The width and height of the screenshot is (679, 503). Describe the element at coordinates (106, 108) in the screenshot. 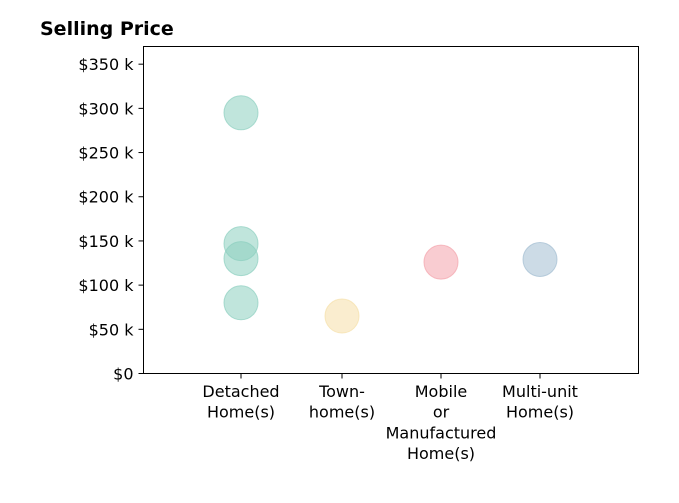

I see `y-tick-label: $300 k` at that location.